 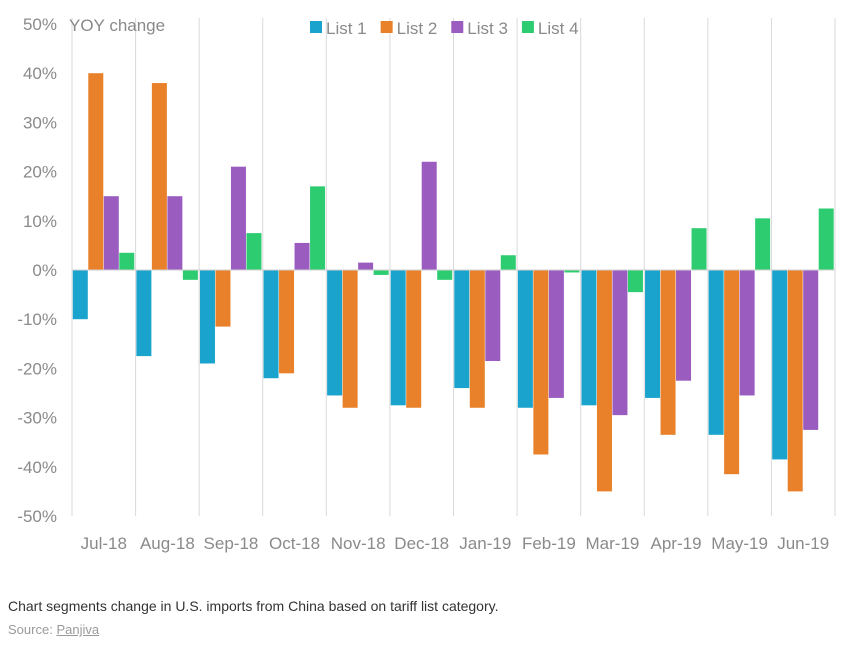 I want to click on source-label: Source:, so click(x=30, y=629).